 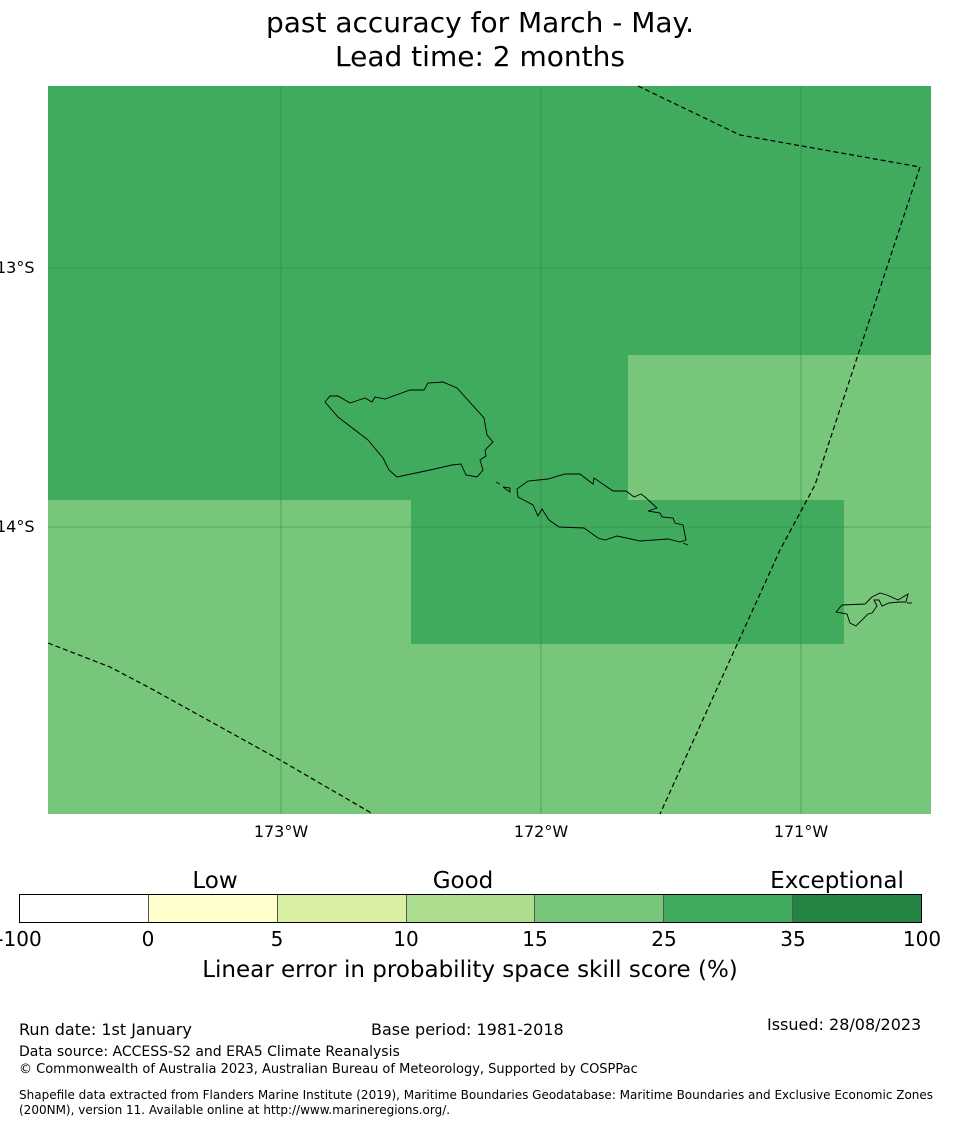 What do you see at coordinates (793, 939) in the screenshot?
I see `colorbar-tick-label: 35` at bounding box center [793, 939].